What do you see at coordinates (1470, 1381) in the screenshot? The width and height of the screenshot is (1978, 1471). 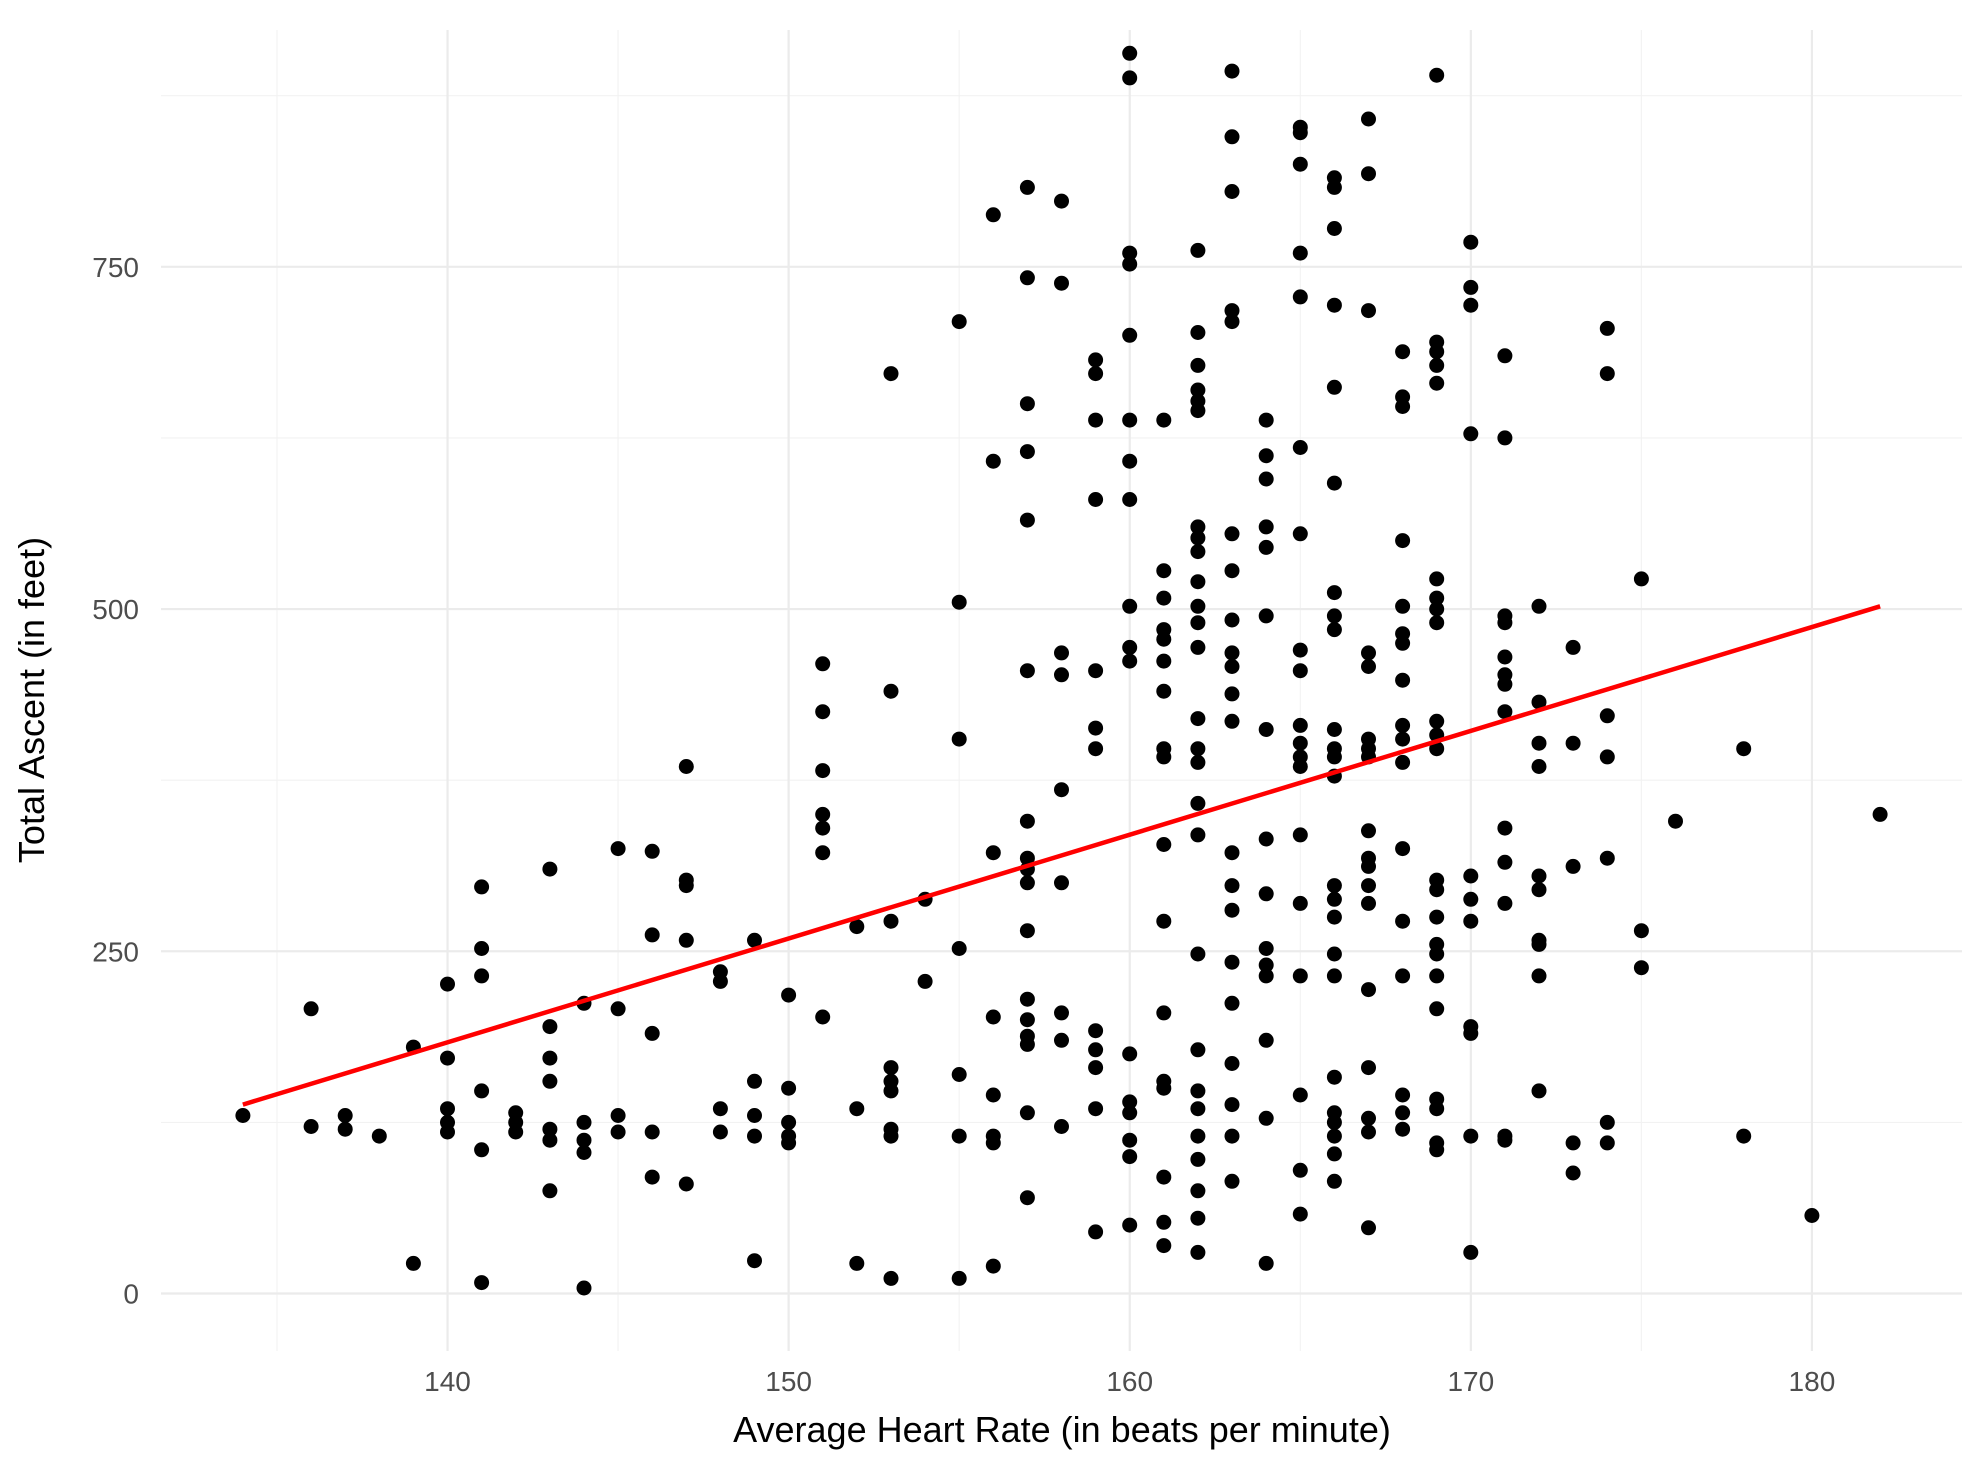 I see `x-tick-label: 170` at bounding box center [1470, 1381].